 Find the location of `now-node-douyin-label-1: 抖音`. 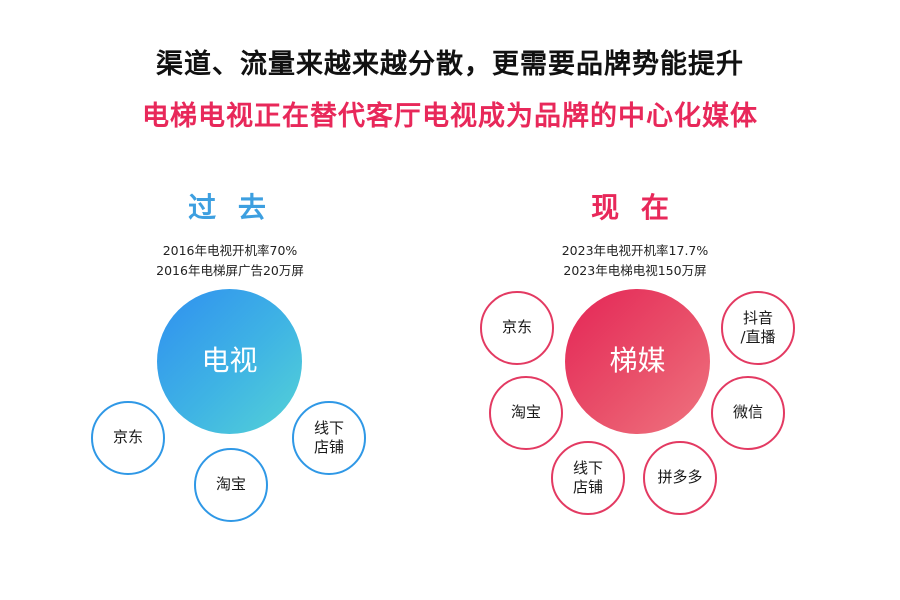

now-node-douyin-label-1: 抖音 is located at coordinates (757, 317).